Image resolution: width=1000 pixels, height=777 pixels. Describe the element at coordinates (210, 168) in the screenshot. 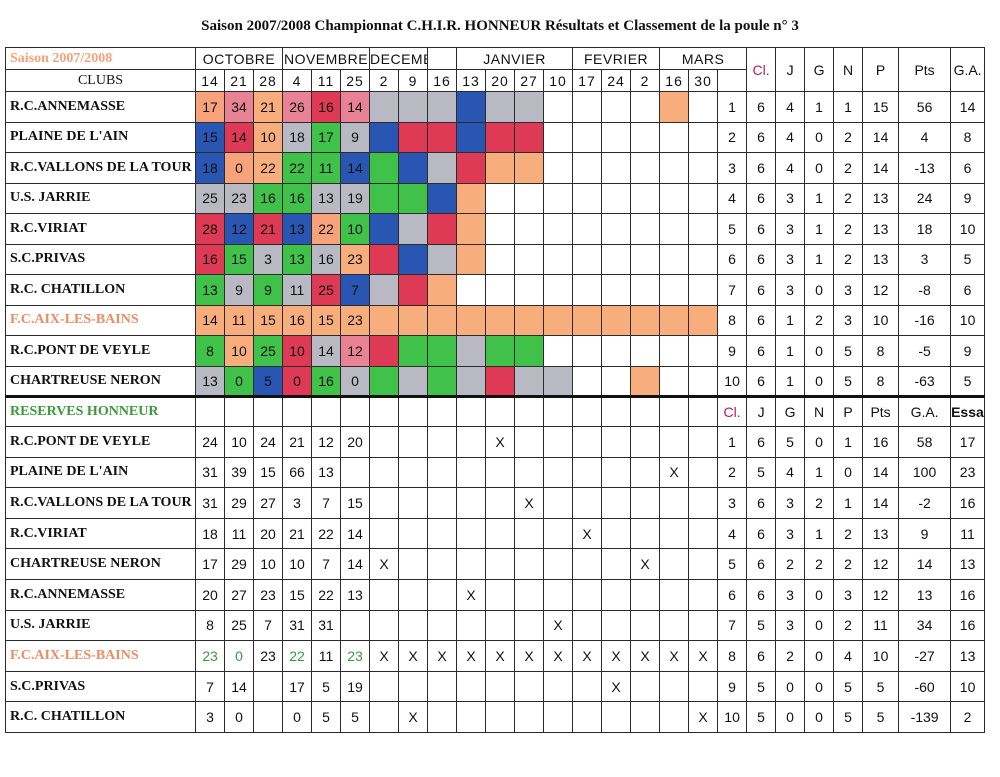

I see `score-cell: 18` at that location.